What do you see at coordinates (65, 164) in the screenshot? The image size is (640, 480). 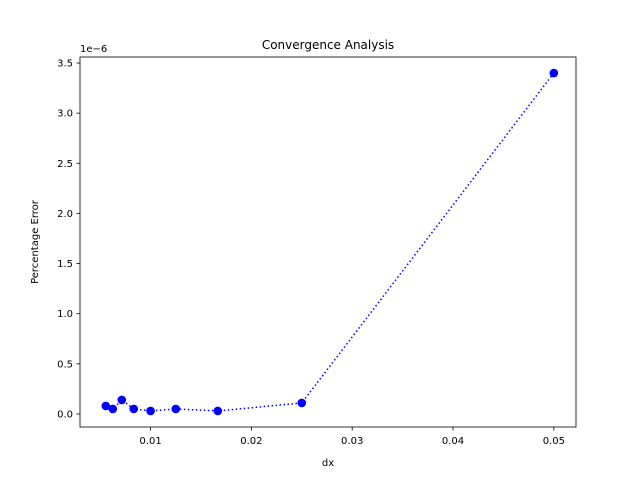 I see `y-tick-label: 2.5` at bounding box center [65, 164].